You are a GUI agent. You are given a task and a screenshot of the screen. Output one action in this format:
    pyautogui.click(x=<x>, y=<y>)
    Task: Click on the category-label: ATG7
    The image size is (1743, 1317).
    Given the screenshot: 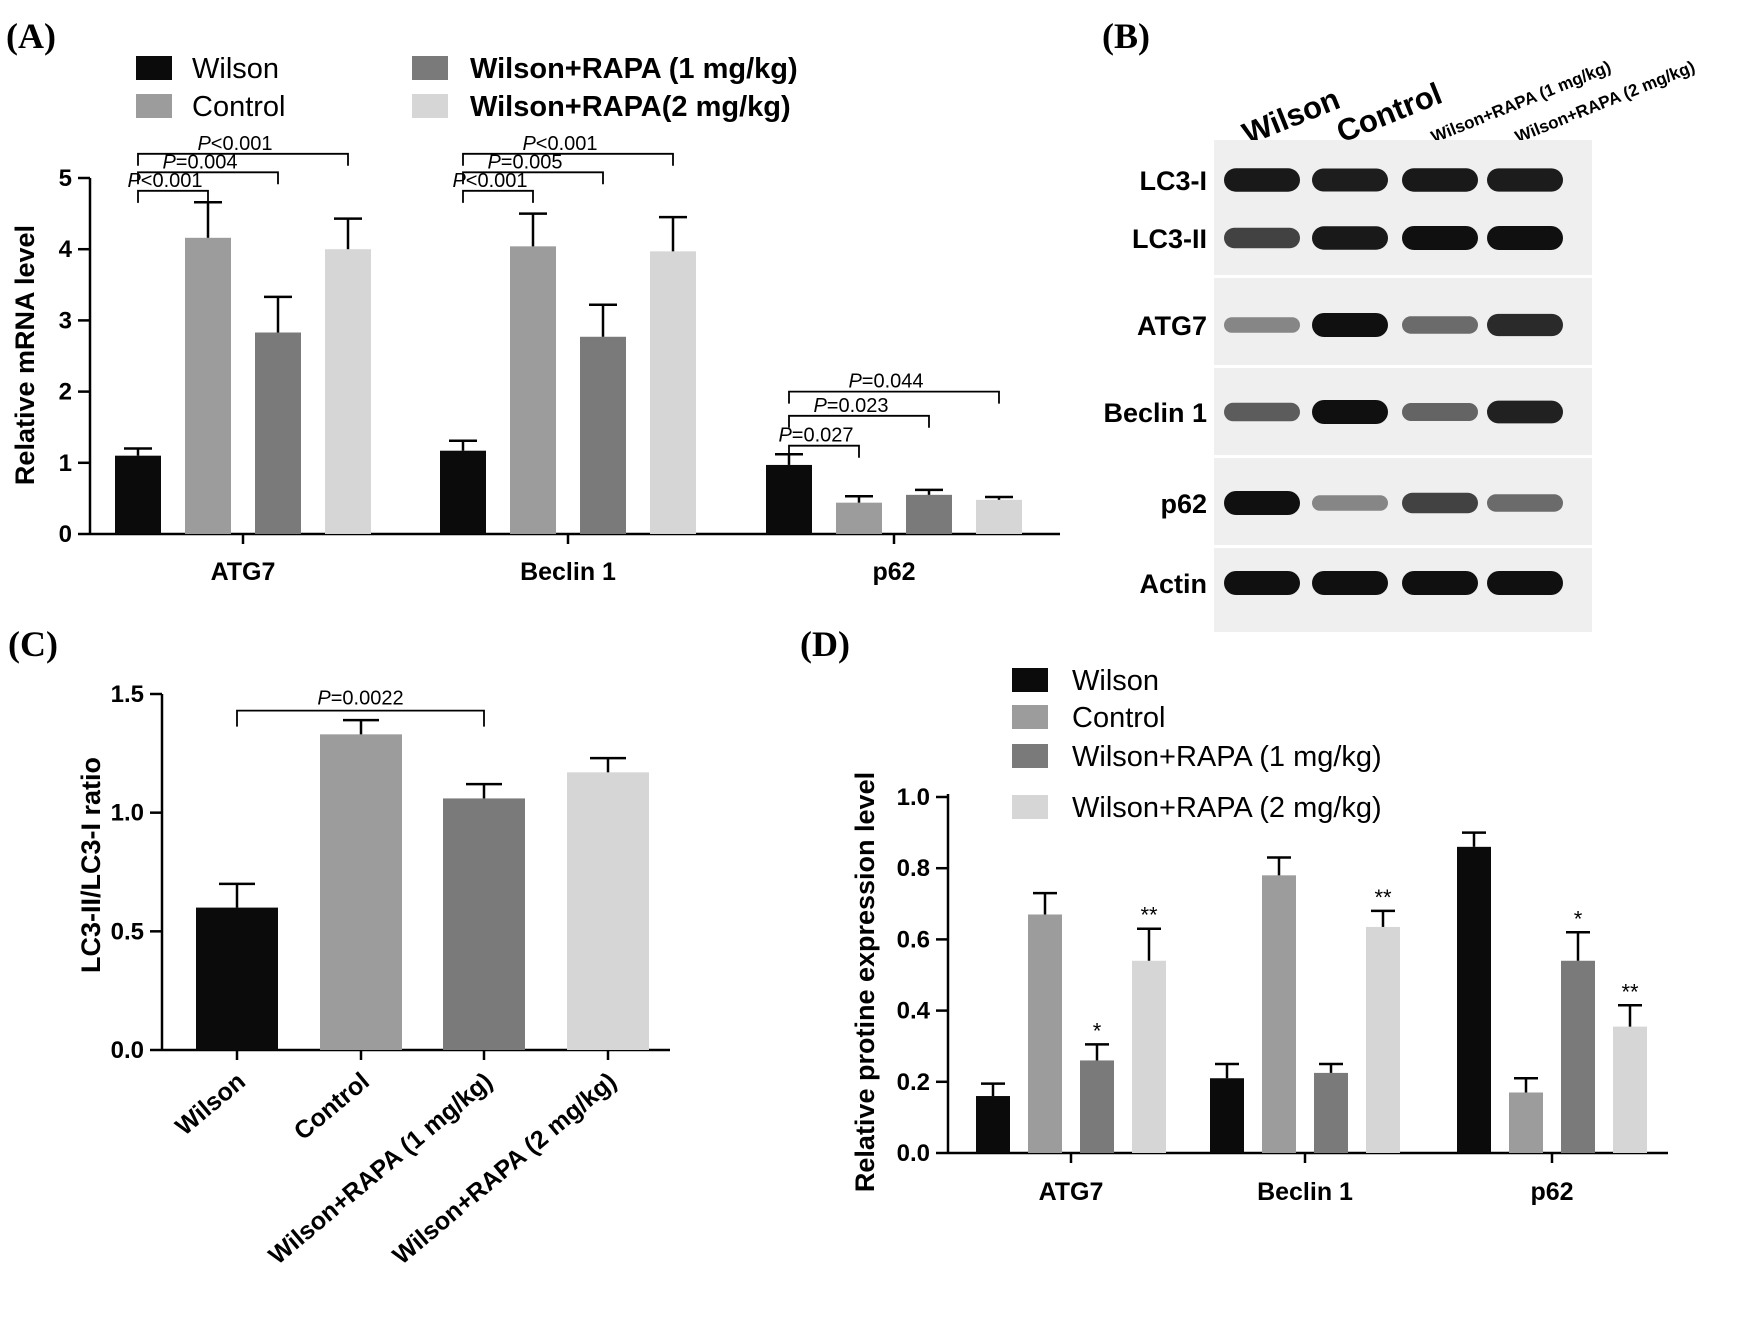 What is the action you would take?
    pyautogui.click(x=243, y=572)
    